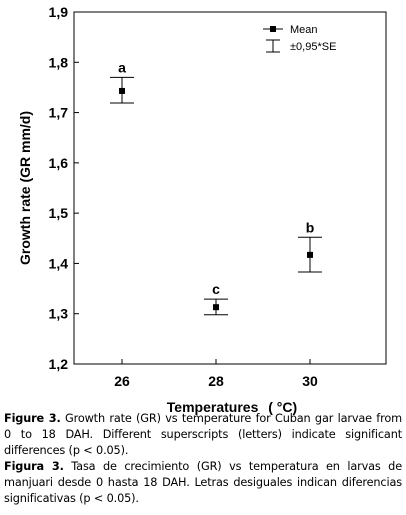  Describe the element at coordinates (310, 381) in the screenshot. I see `x-tick-label: 30` at that location.